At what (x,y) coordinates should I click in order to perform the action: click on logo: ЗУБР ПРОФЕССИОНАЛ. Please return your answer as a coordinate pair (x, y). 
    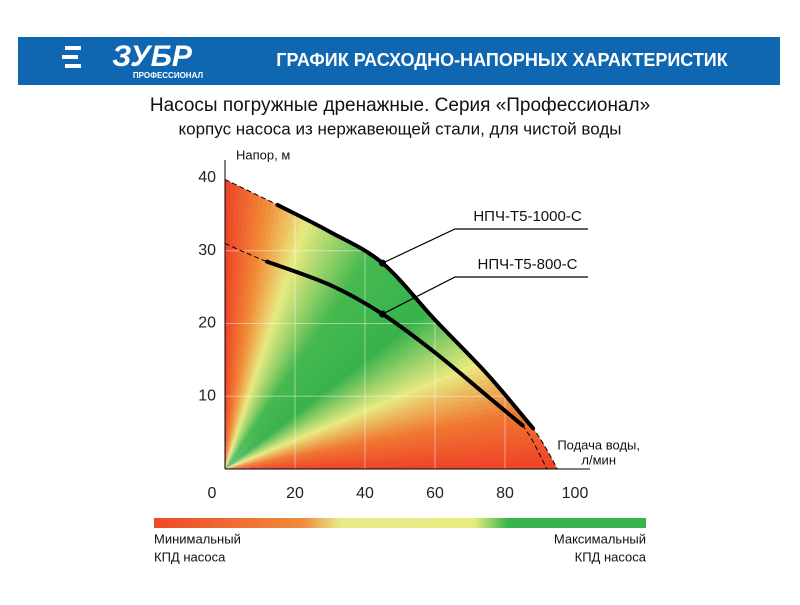
    Looking at the image, I should click on (132, 60).